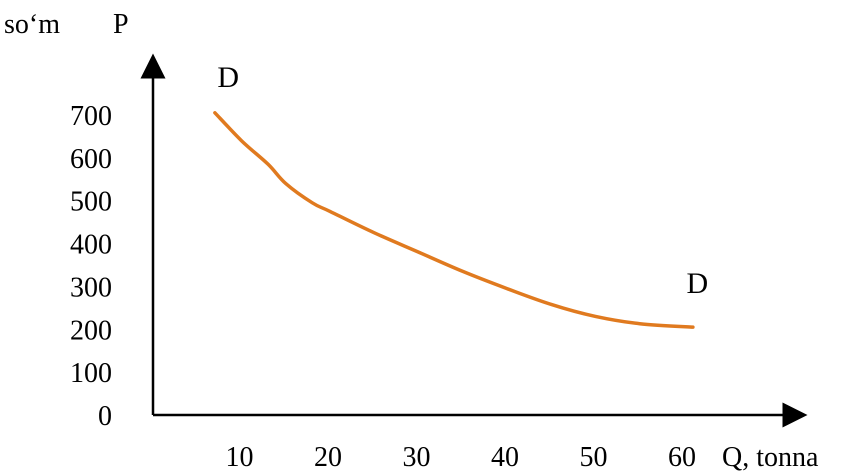  I want to click on x-tick-label: 20, so click(328, 457).